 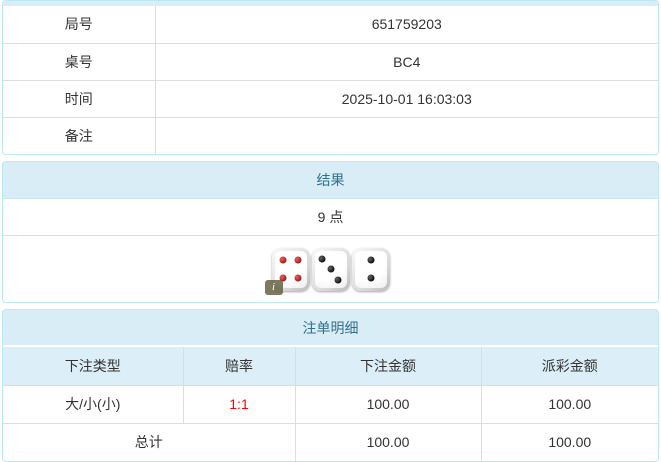 I want to click on table-id-value: BC4, so click(x=406, y=61).